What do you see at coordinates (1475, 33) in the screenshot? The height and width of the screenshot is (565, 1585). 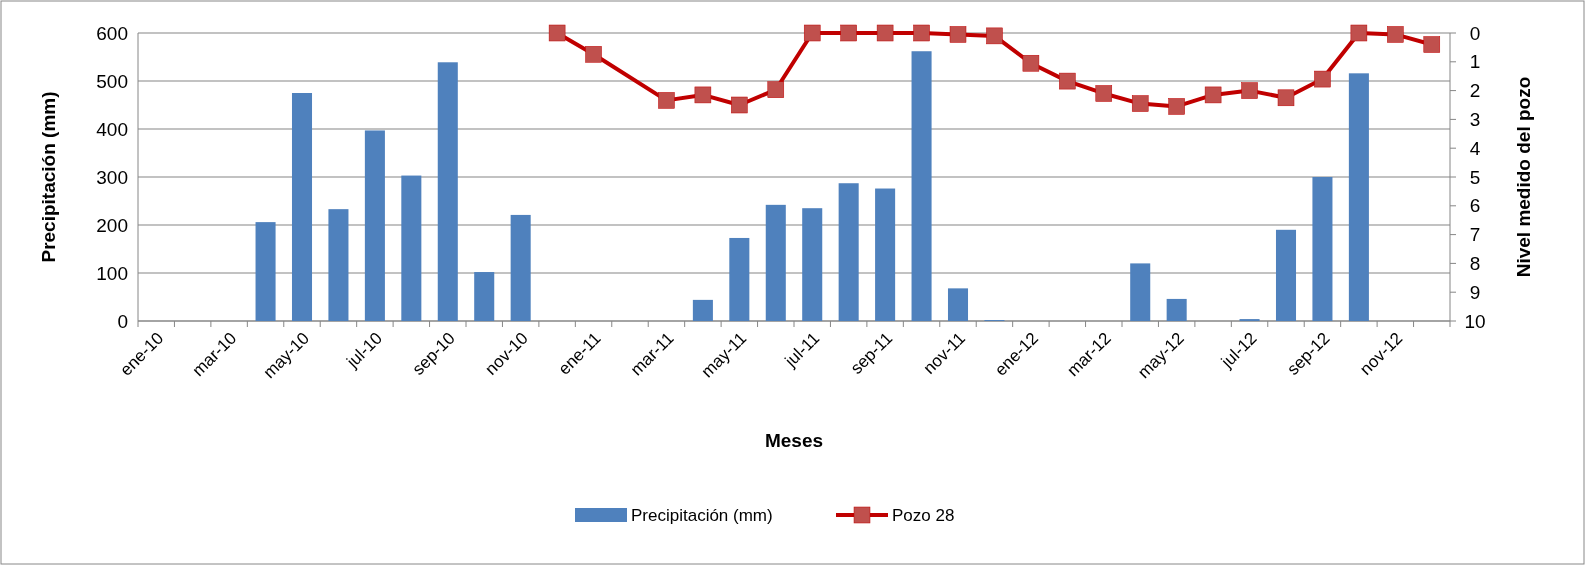 I see `y2-tick-label: 0` at bounding box center [1475, 33].